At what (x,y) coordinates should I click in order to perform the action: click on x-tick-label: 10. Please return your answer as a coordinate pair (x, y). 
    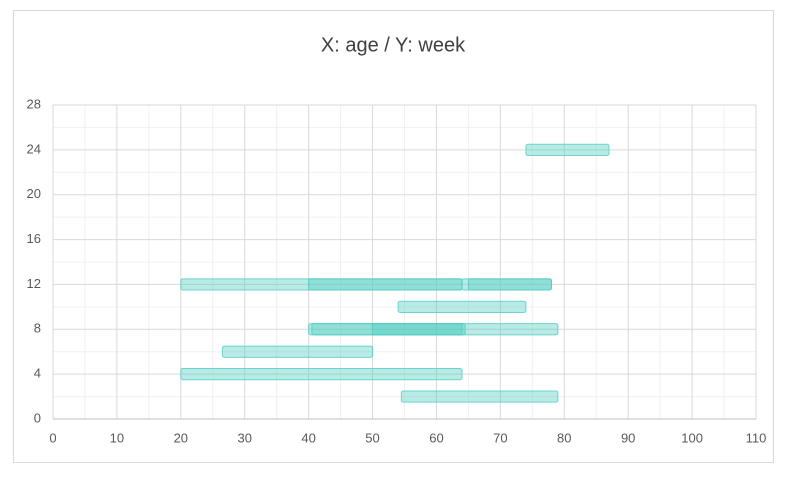
    Looking at the image, I should click on (117, 437).